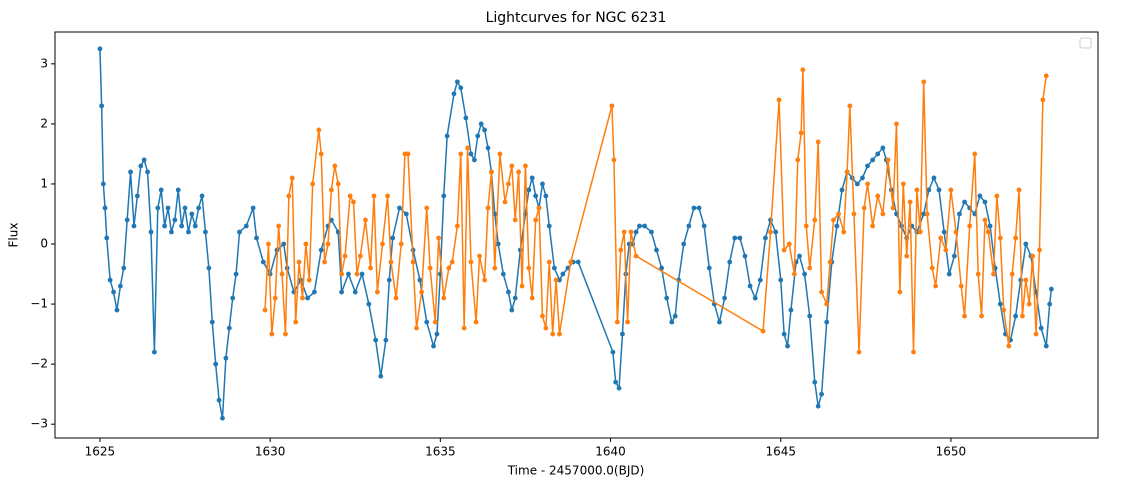  Describe the element at coordinates (39, 304) in the screenshot. I see `y-tick-label: −1` at that location.